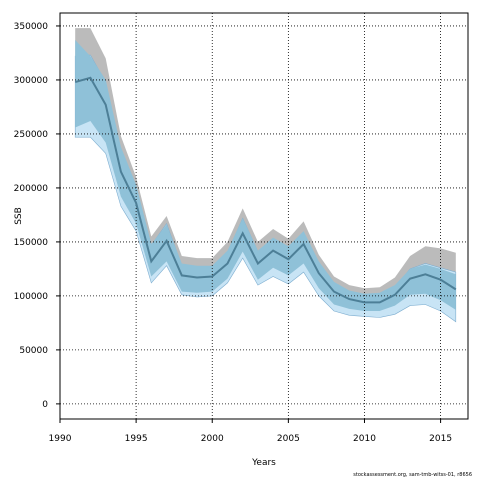 The width and height of the screenshot is (480, 480). I want to click on y-tick-label: 50000, so click(33, 351).